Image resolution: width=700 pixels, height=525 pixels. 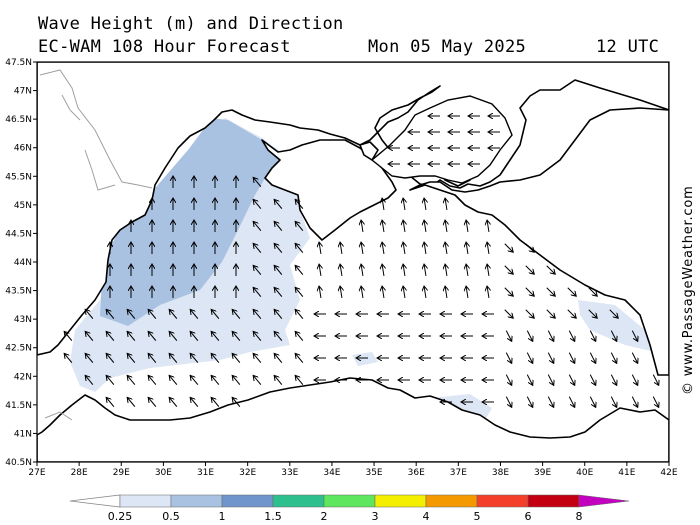 I want to click on colorbar-label: 2, so click(x=324, y=516).